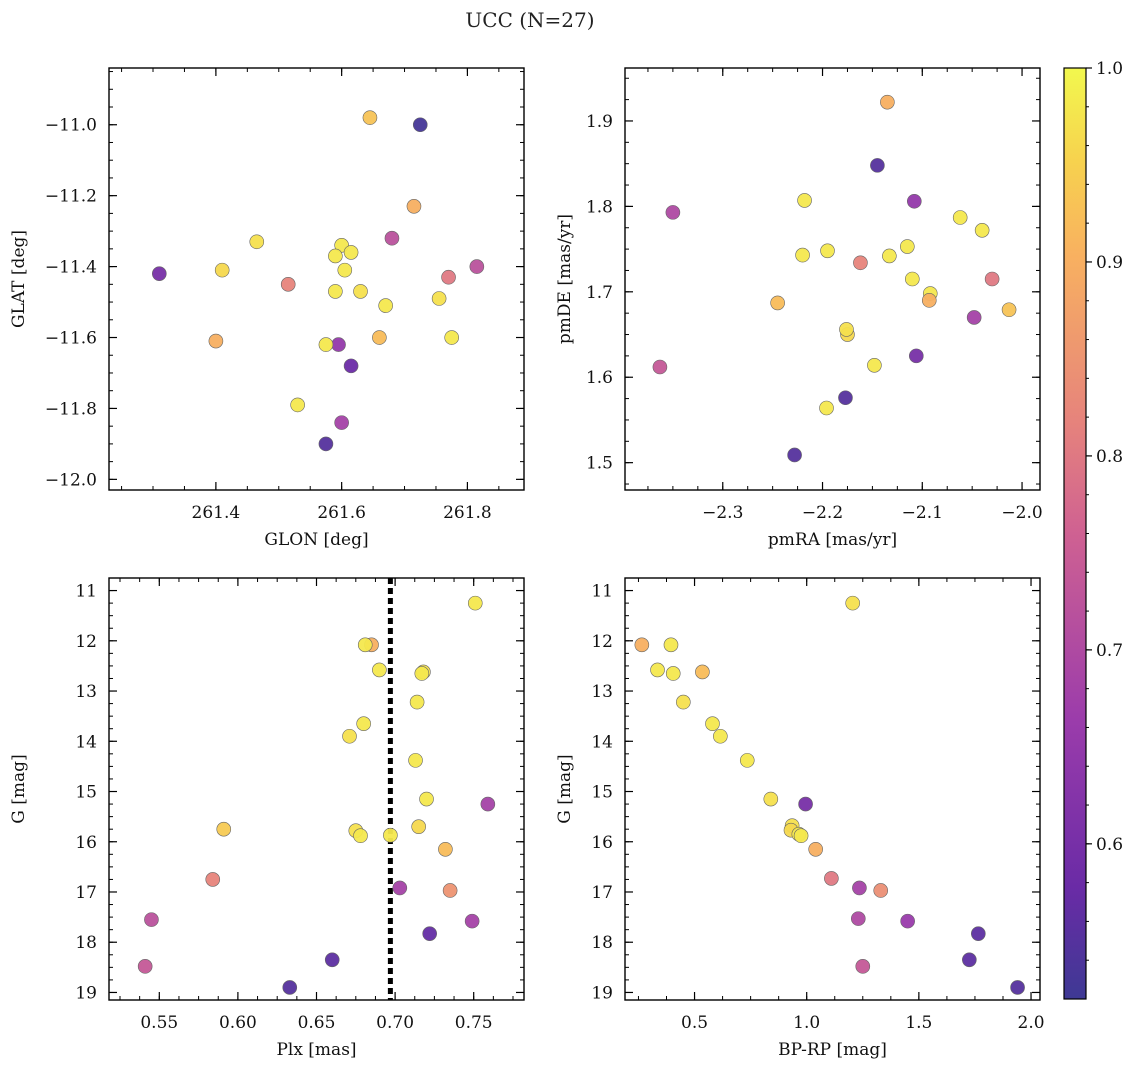  Describe the element at coordinates (922, 513) in the screenshot. I see `x-tick-label: −2.1` at that location.